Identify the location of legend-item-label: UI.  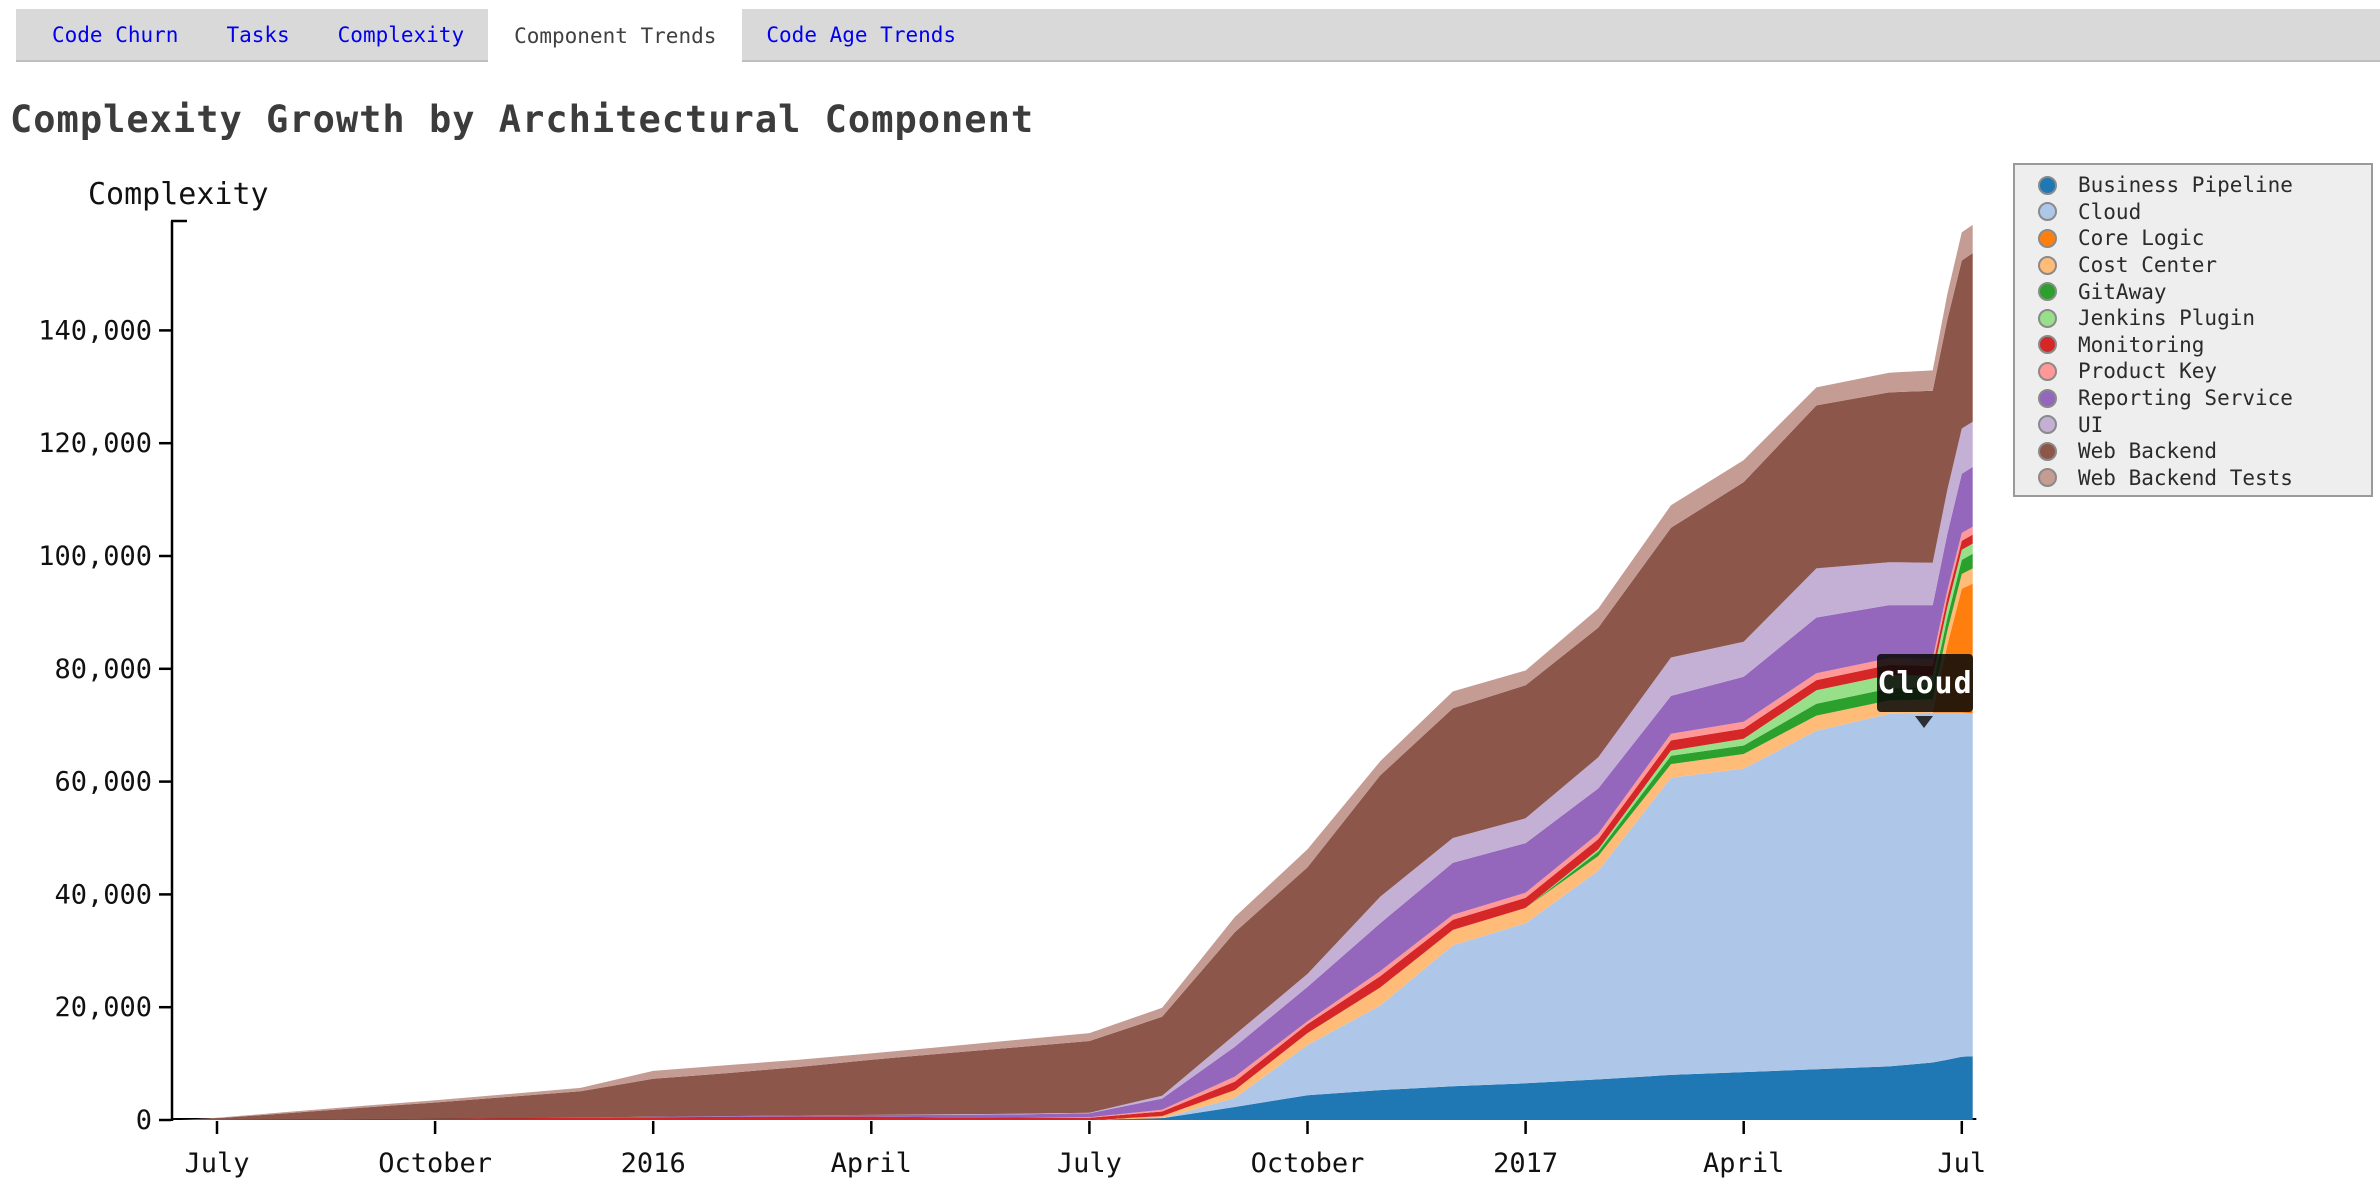
(2091, 424).